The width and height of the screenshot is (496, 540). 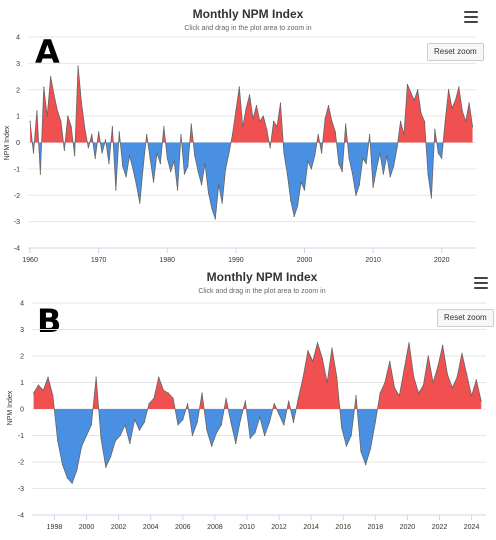 I want to click on x-tick-label: 2000, so click(x=87, y=527).